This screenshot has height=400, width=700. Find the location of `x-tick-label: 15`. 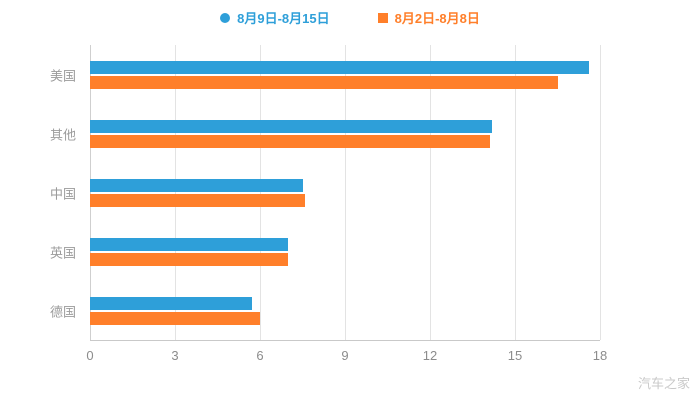

x-tick-label: 15 is located at coordinates (515, 355).